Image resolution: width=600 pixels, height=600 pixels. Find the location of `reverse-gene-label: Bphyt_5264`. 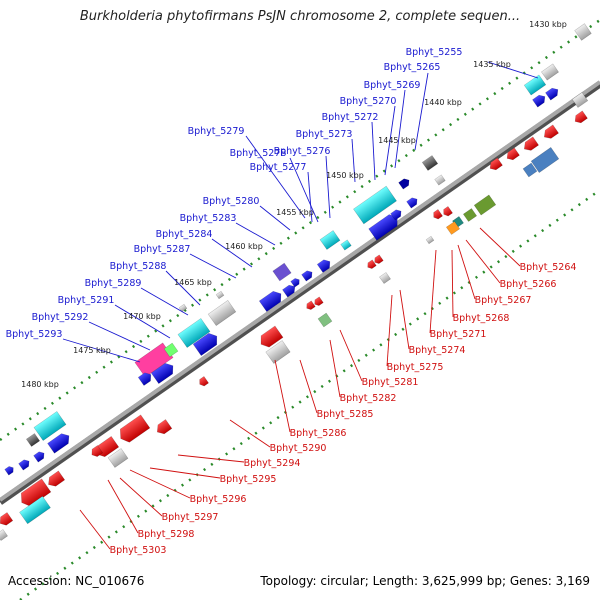

reverse-gene-label: Bphyt_5264 is located at coordinates (548, 267).